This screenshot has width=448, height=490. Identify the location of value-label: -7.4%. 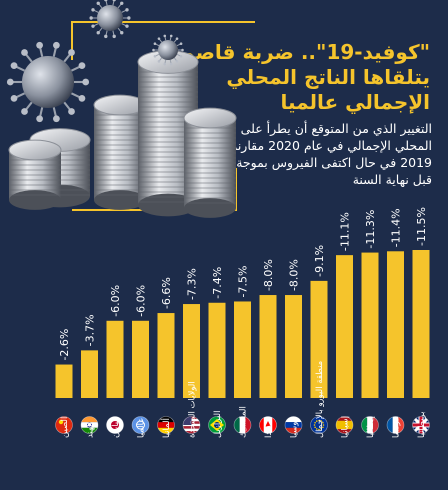
(217, 283).